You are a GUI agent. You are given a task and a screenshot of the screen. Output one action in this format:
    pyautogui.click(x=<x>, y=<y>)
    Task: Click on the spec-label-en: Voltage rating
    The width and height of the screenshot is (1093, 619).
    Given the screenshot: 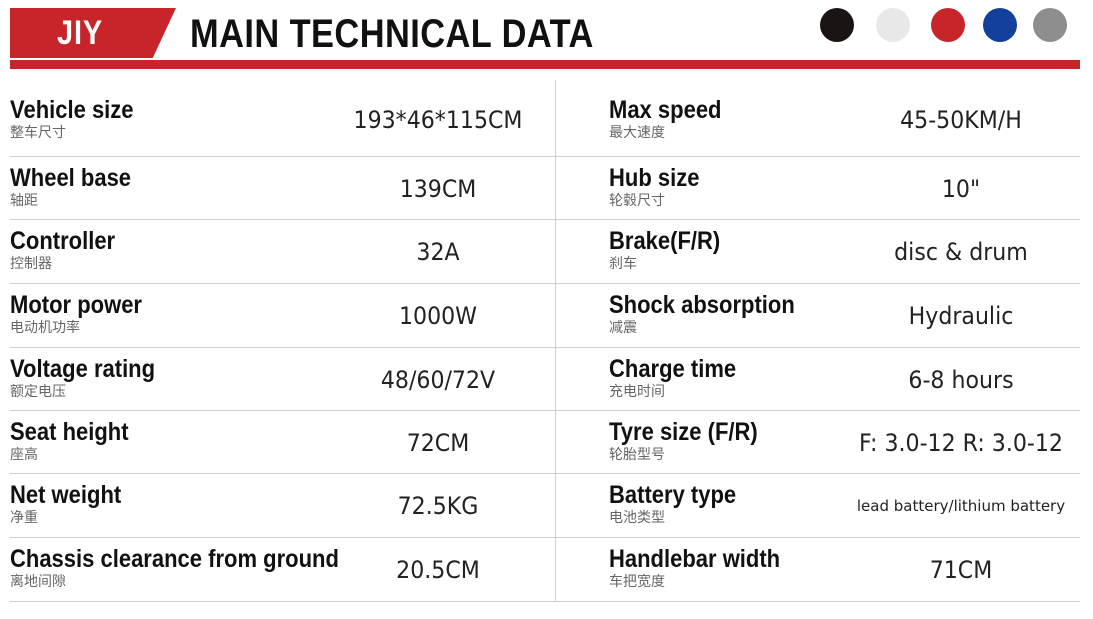 What is the action you would take?
    pyautogui.click(x=83, y=369)
    